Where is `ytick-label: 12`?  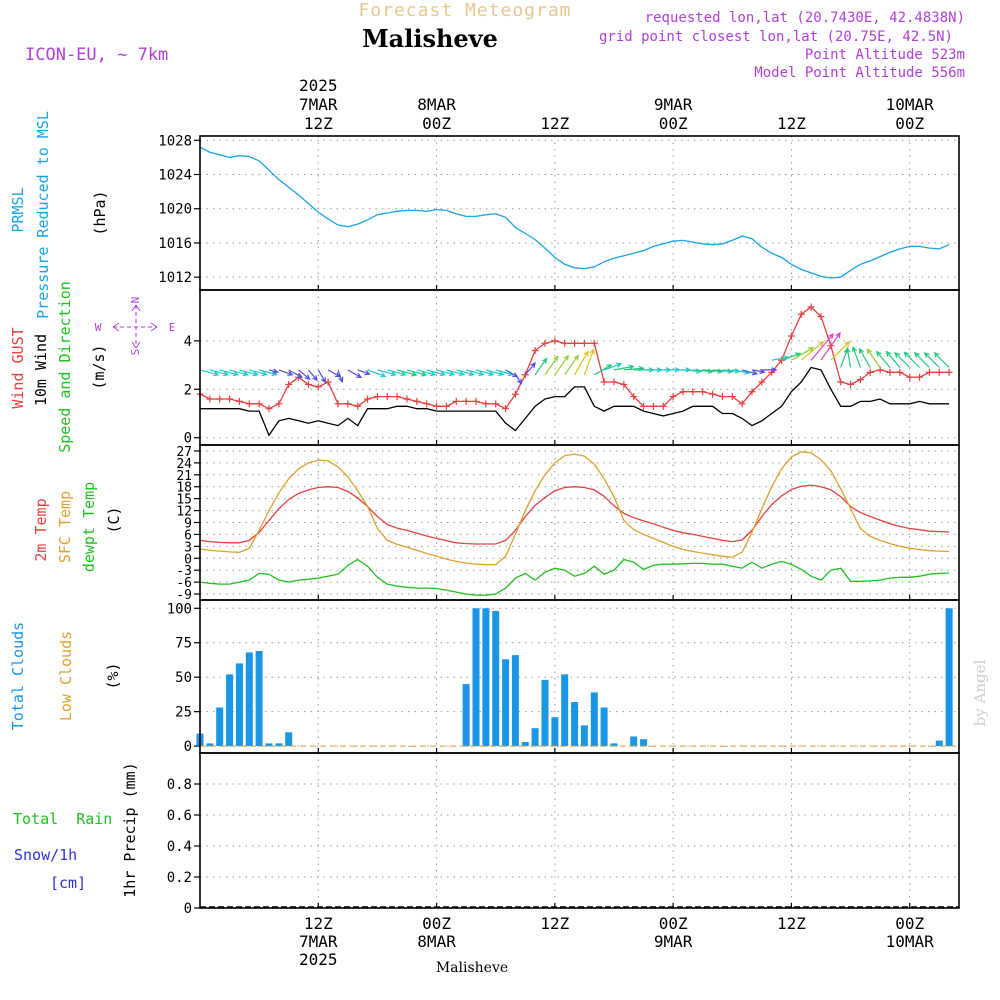
ytick-label: 12 is located at coordinates (184, 512).